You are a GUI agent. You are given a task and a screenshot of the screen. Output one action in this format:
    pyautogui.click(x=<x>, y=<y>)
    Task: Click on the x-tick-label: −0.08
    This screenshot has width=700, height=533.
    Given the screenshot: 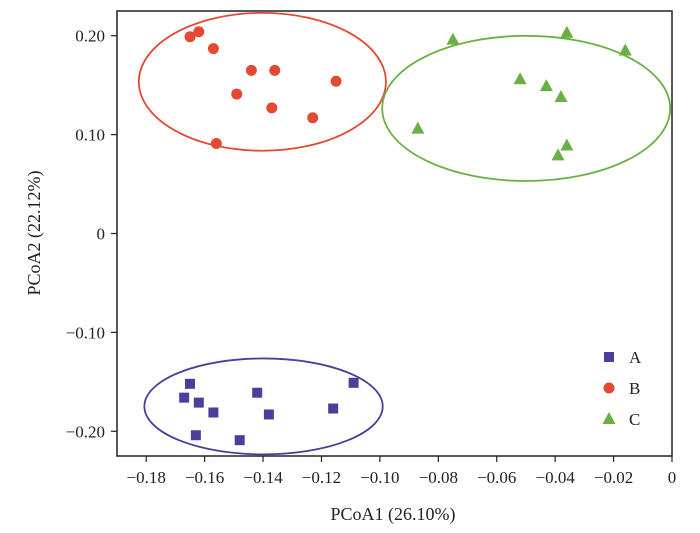 What is the action you would take?
    pyautogui.click(x=438, y=477)
    